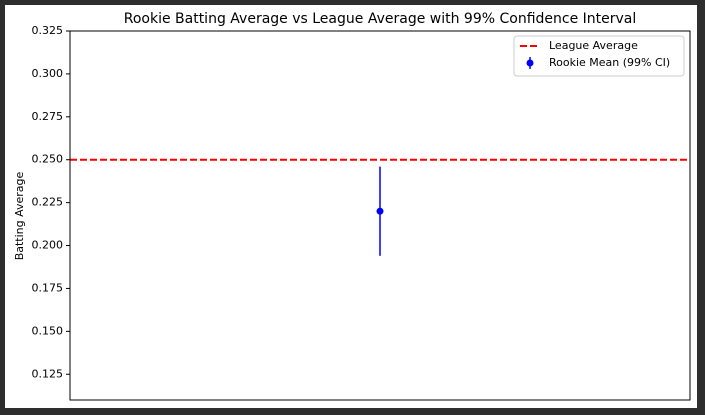  Describe the element at coordinates (48, 30) in the screenshot. I see `y-tick-label: 0.325` at that location.